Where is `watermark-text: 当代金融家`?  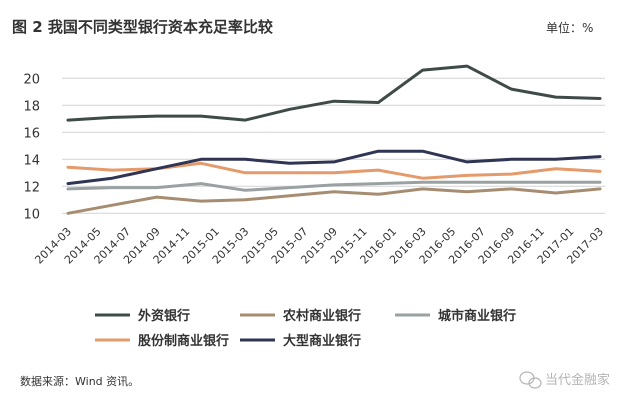 watermark-text: 当代金融家 is located at coordinates (577, 380).